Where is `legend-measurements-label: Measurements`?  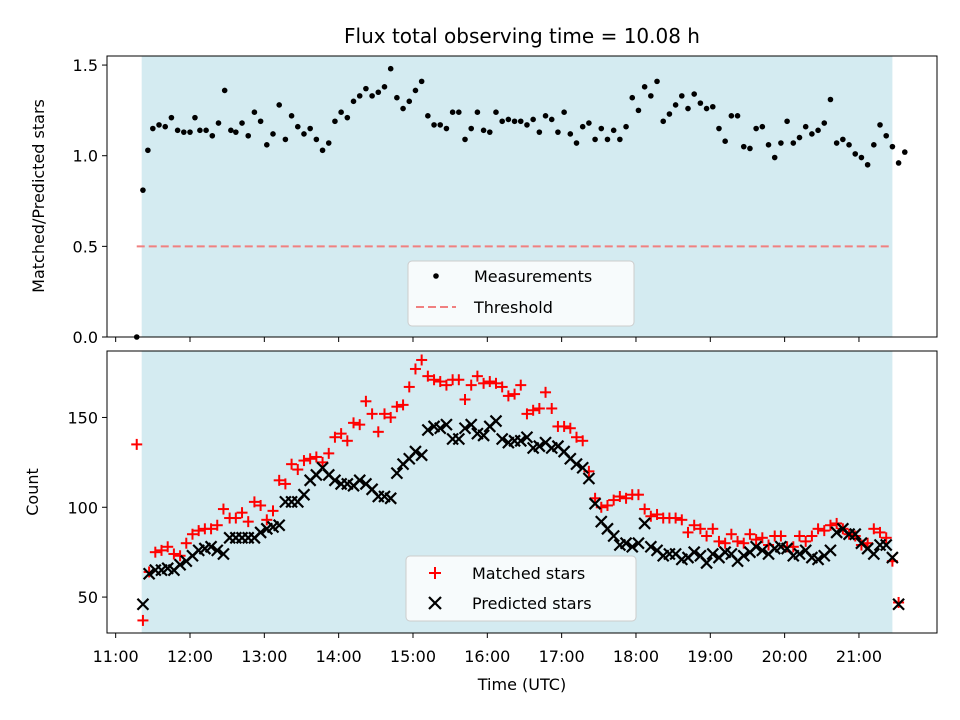
legend-measurements-label: Measurements is located at coordinates (533, 276).